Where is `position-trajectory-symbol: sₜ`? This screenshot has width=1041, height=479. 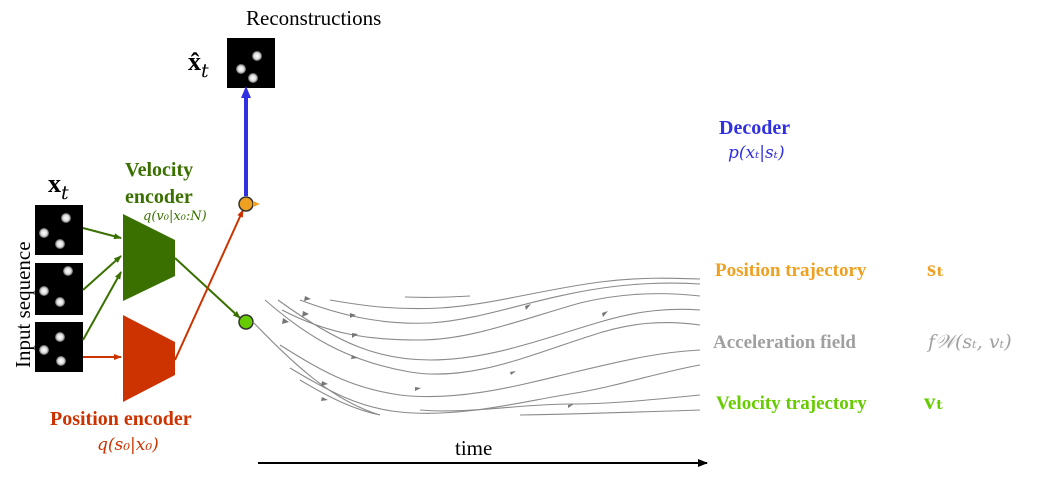
position-trajectory-symbol: sₜ is located at coordinates (935, 268).